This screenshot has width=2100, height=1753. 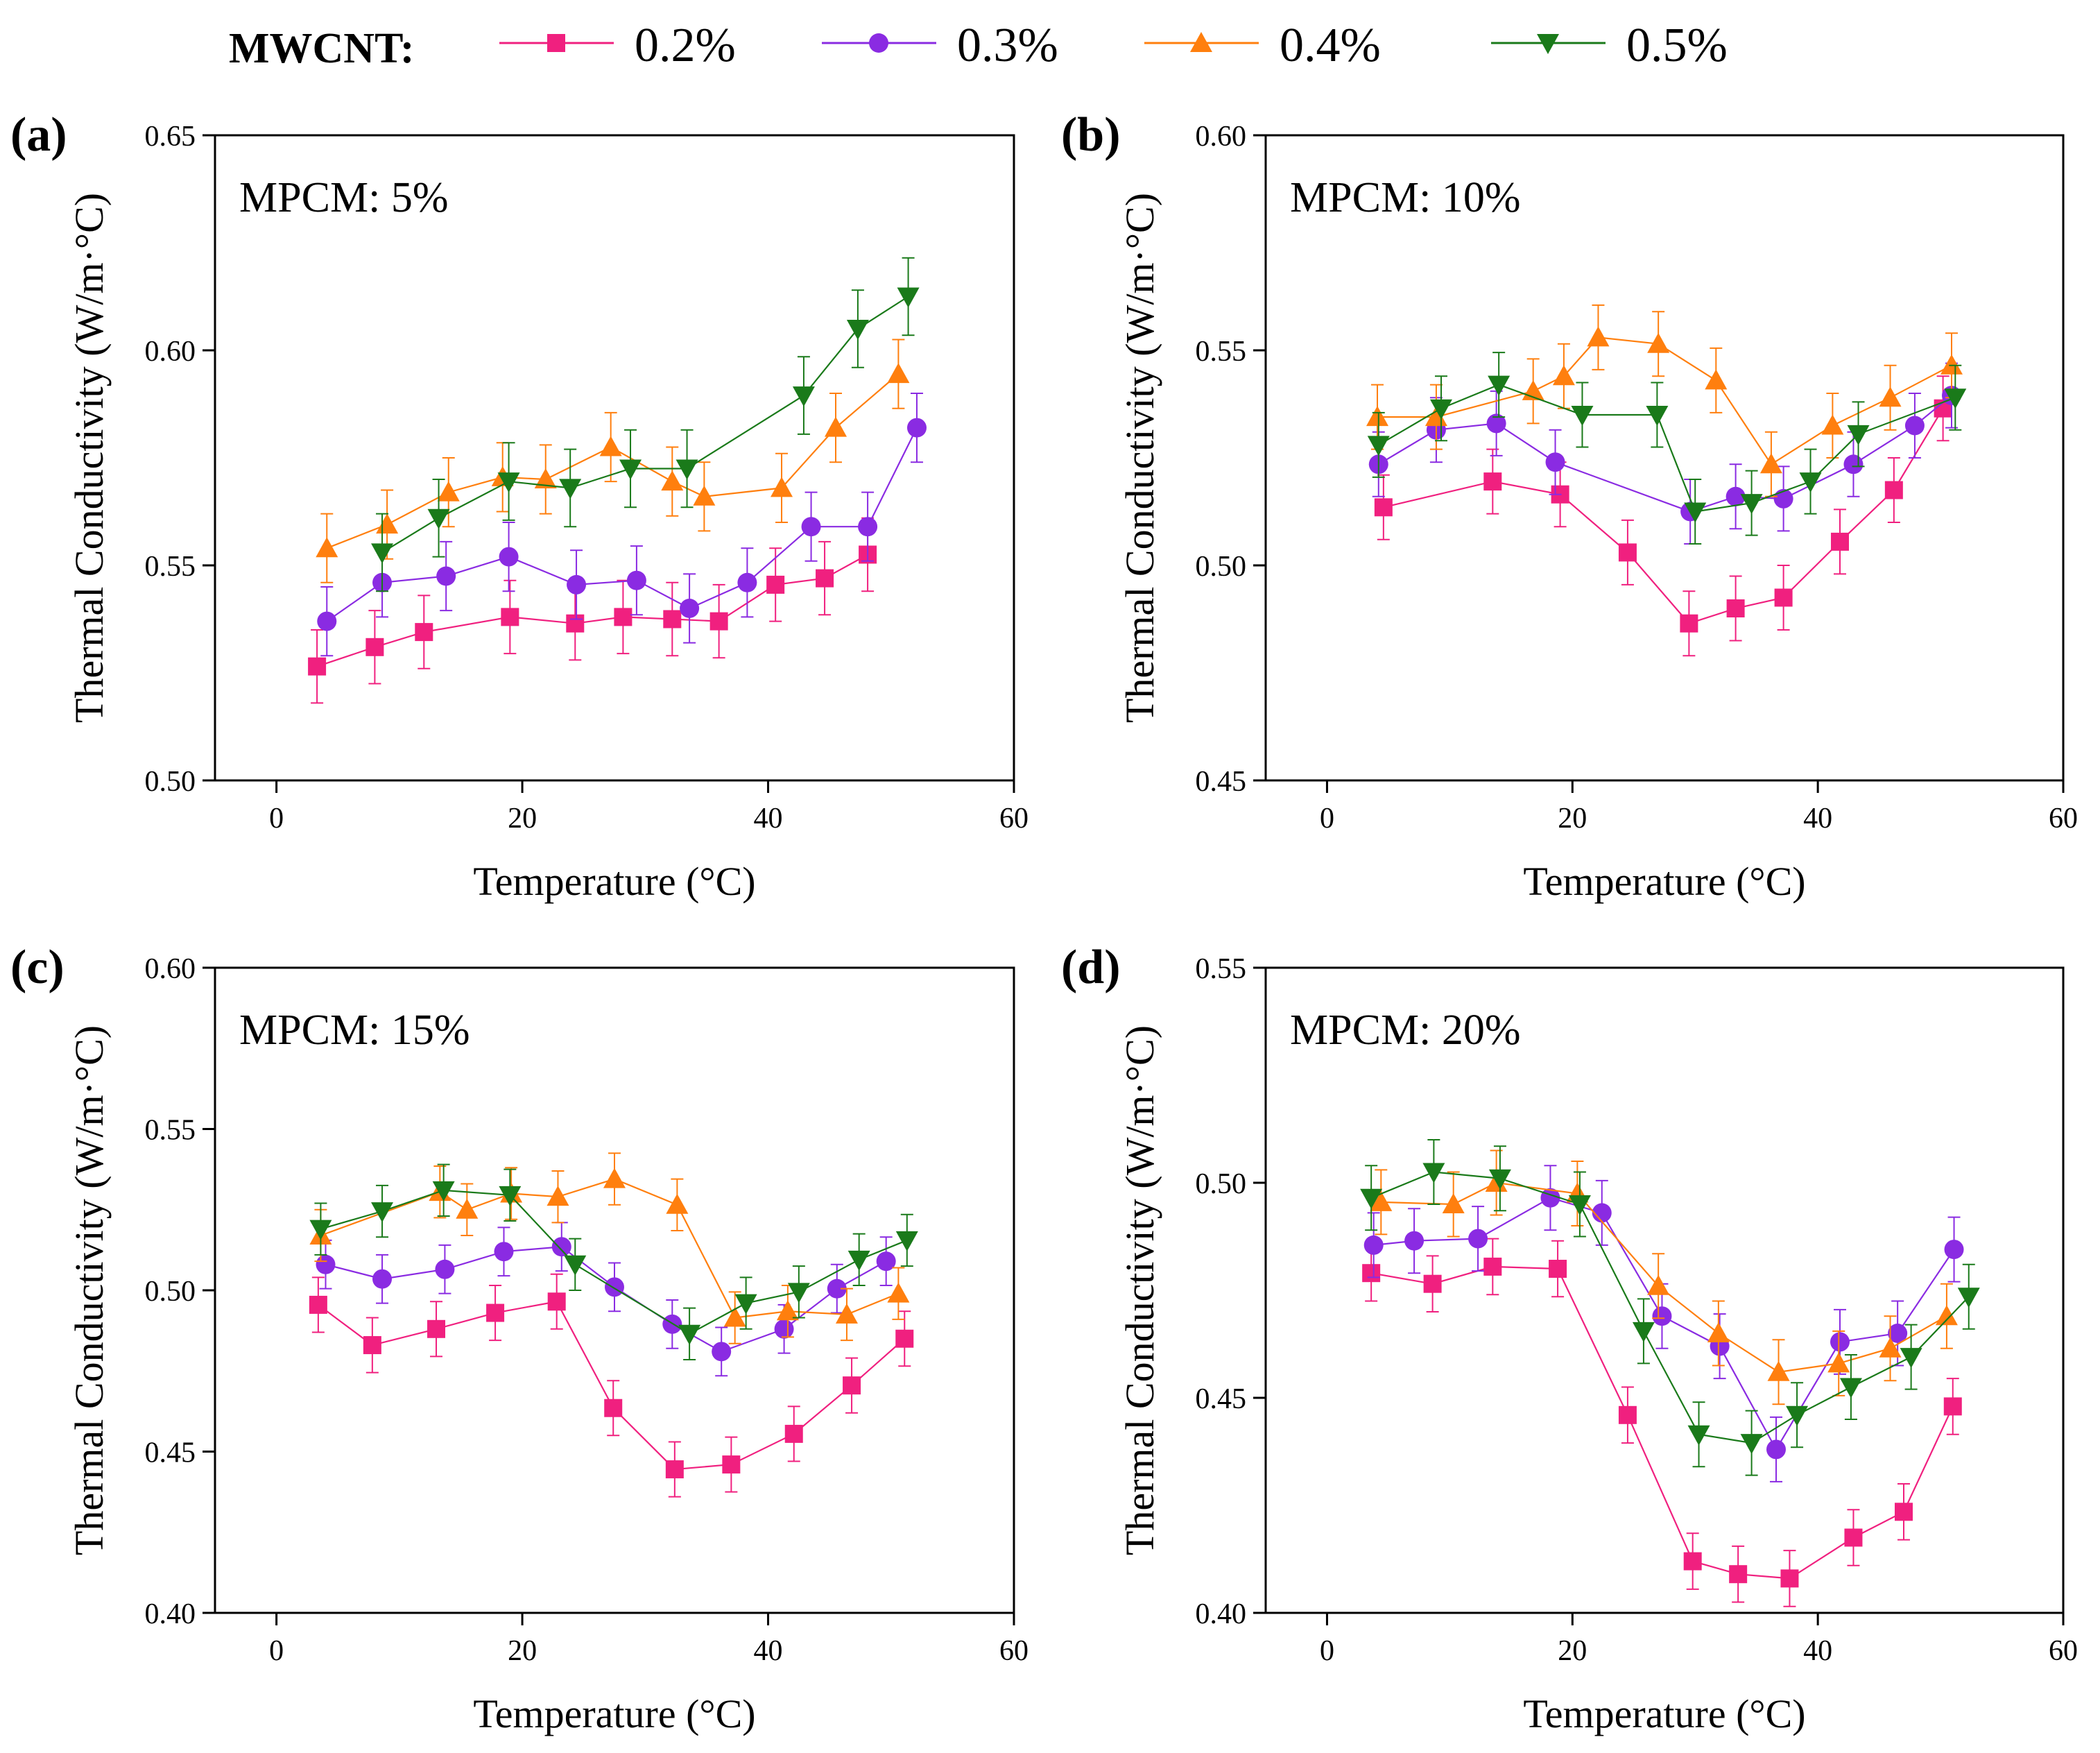 I want to click on y-tick-label: 0.65, so click(x=170, y=137).